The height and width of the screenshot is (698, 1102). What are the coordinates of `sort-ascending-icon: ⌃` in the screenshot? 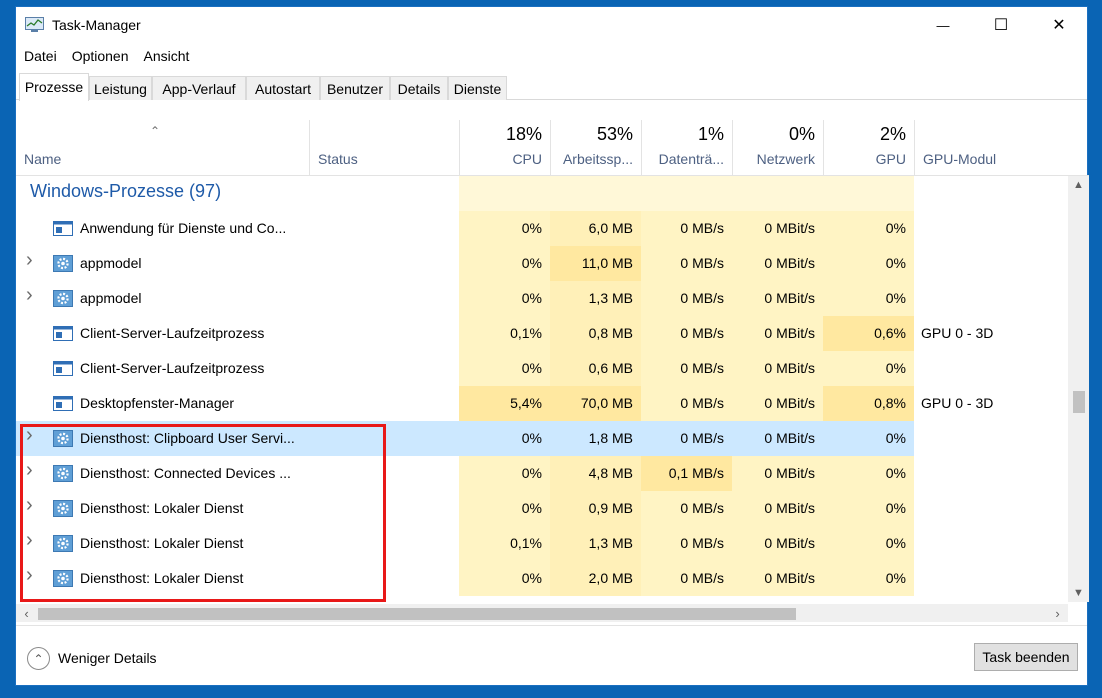 It's located at (155, 131).